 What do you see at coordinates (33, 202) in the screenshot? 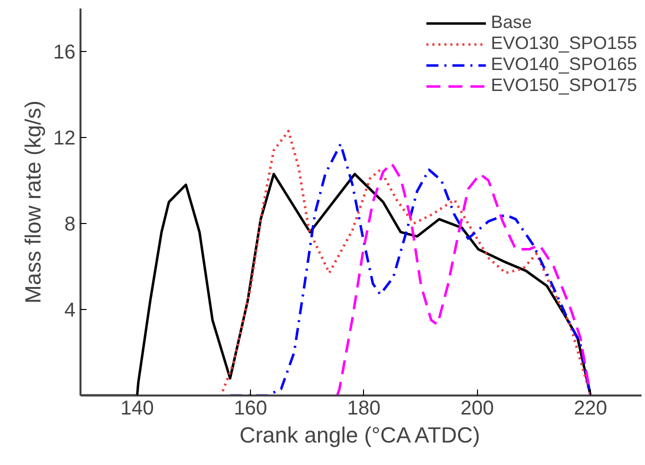
I see `y-axis-title: Mass flow rate (kg/s)` at bounding box center [33, 202].